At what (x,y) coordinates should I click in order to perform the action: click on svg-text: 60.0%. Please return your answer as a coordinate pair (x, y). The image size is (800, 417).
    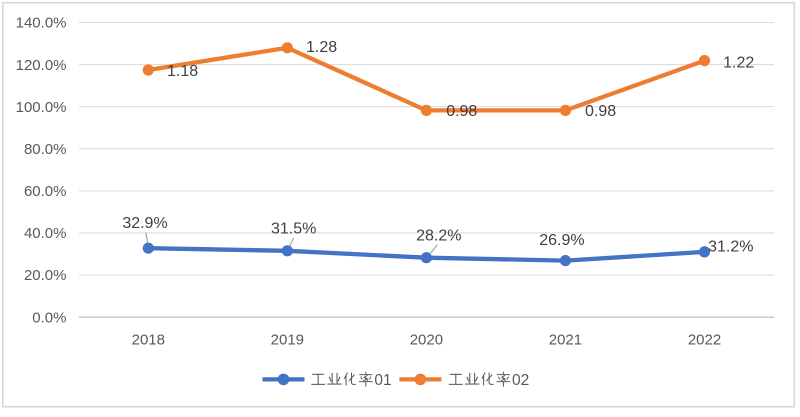
    Looking at the image, I should click on (45, 191).